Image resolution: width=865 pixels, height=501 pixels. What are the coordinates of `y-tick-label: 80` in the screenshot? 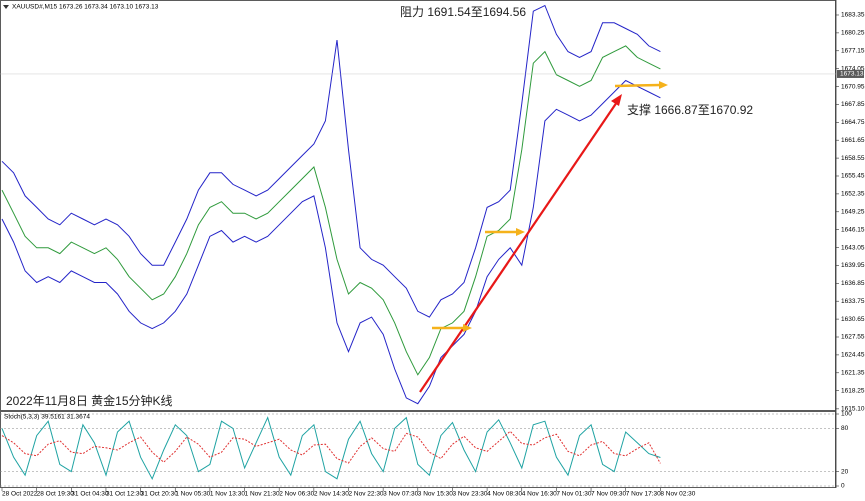 It's located at (845, 428).